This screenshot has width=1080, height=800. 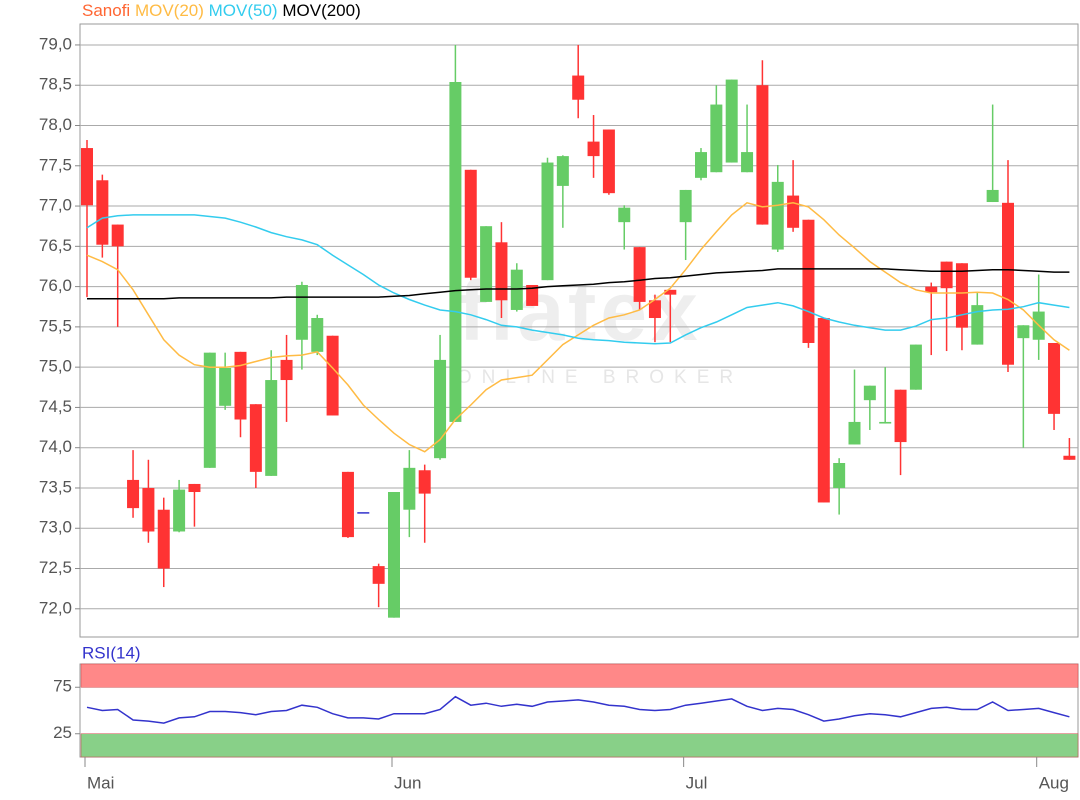 What do you see at coordinates (55, 84) in the screenshot?
I see `y-tick-label: 78,5` at bounding box center [55, 84].